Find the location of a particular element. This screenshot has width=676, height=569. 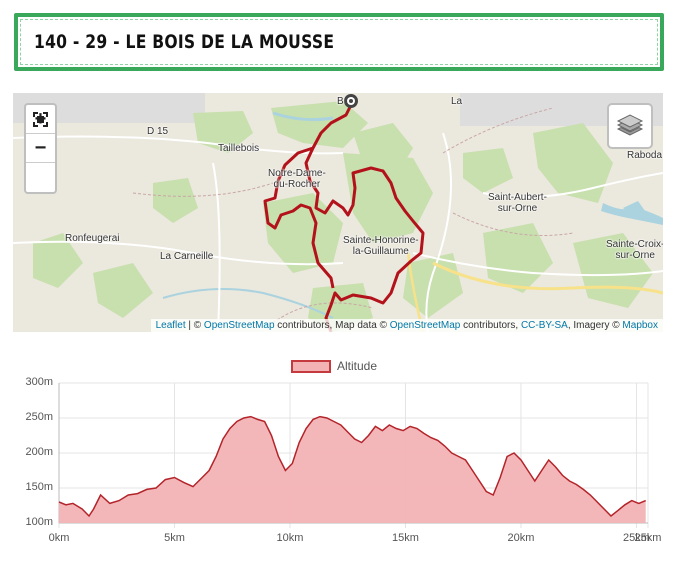

y-tick-label: 150m is located at coordinates (39, 487).